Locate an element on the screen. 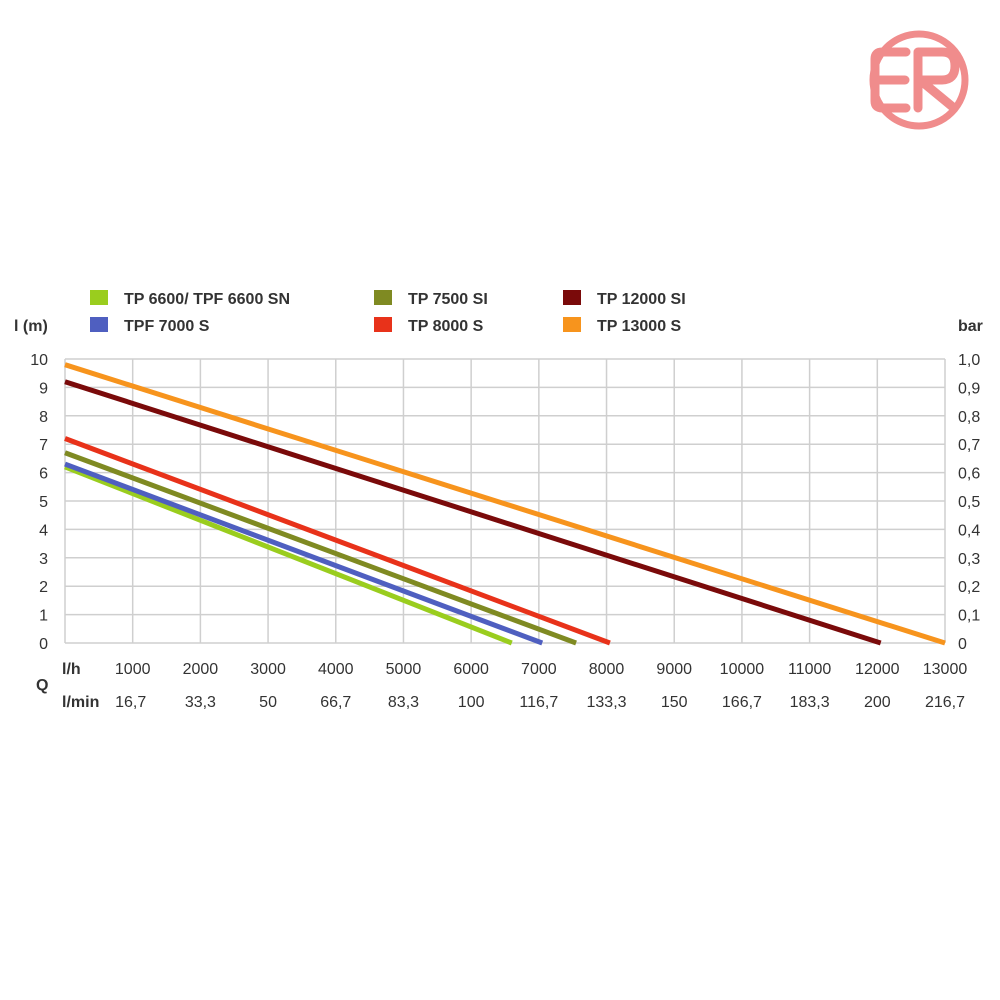 This screenshot has height=1000, width=1000. y-left-tick-label: 10 is located at coordinates (39, 360).